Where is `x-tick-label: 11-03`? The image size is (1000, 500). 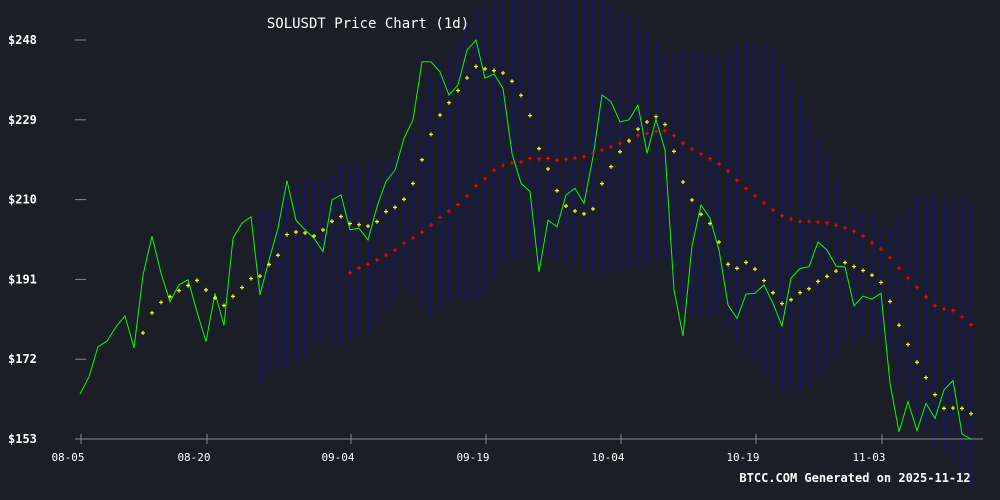
x-tick-label: 11-03 is located at coordinates (868, 457).